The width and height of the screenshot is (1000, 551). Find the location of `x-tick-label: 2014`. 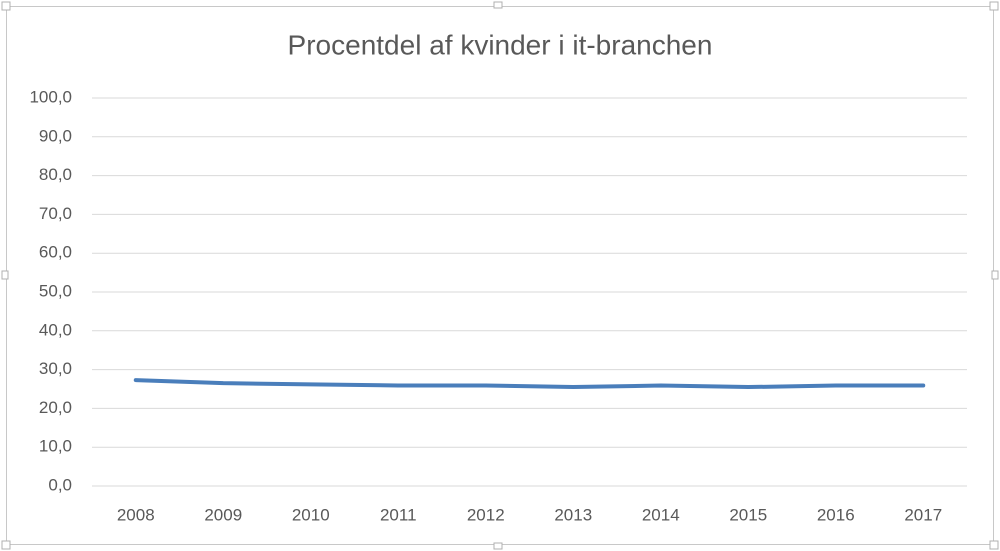

x-tick-label: 2014 is located at coordinates (661, 514).